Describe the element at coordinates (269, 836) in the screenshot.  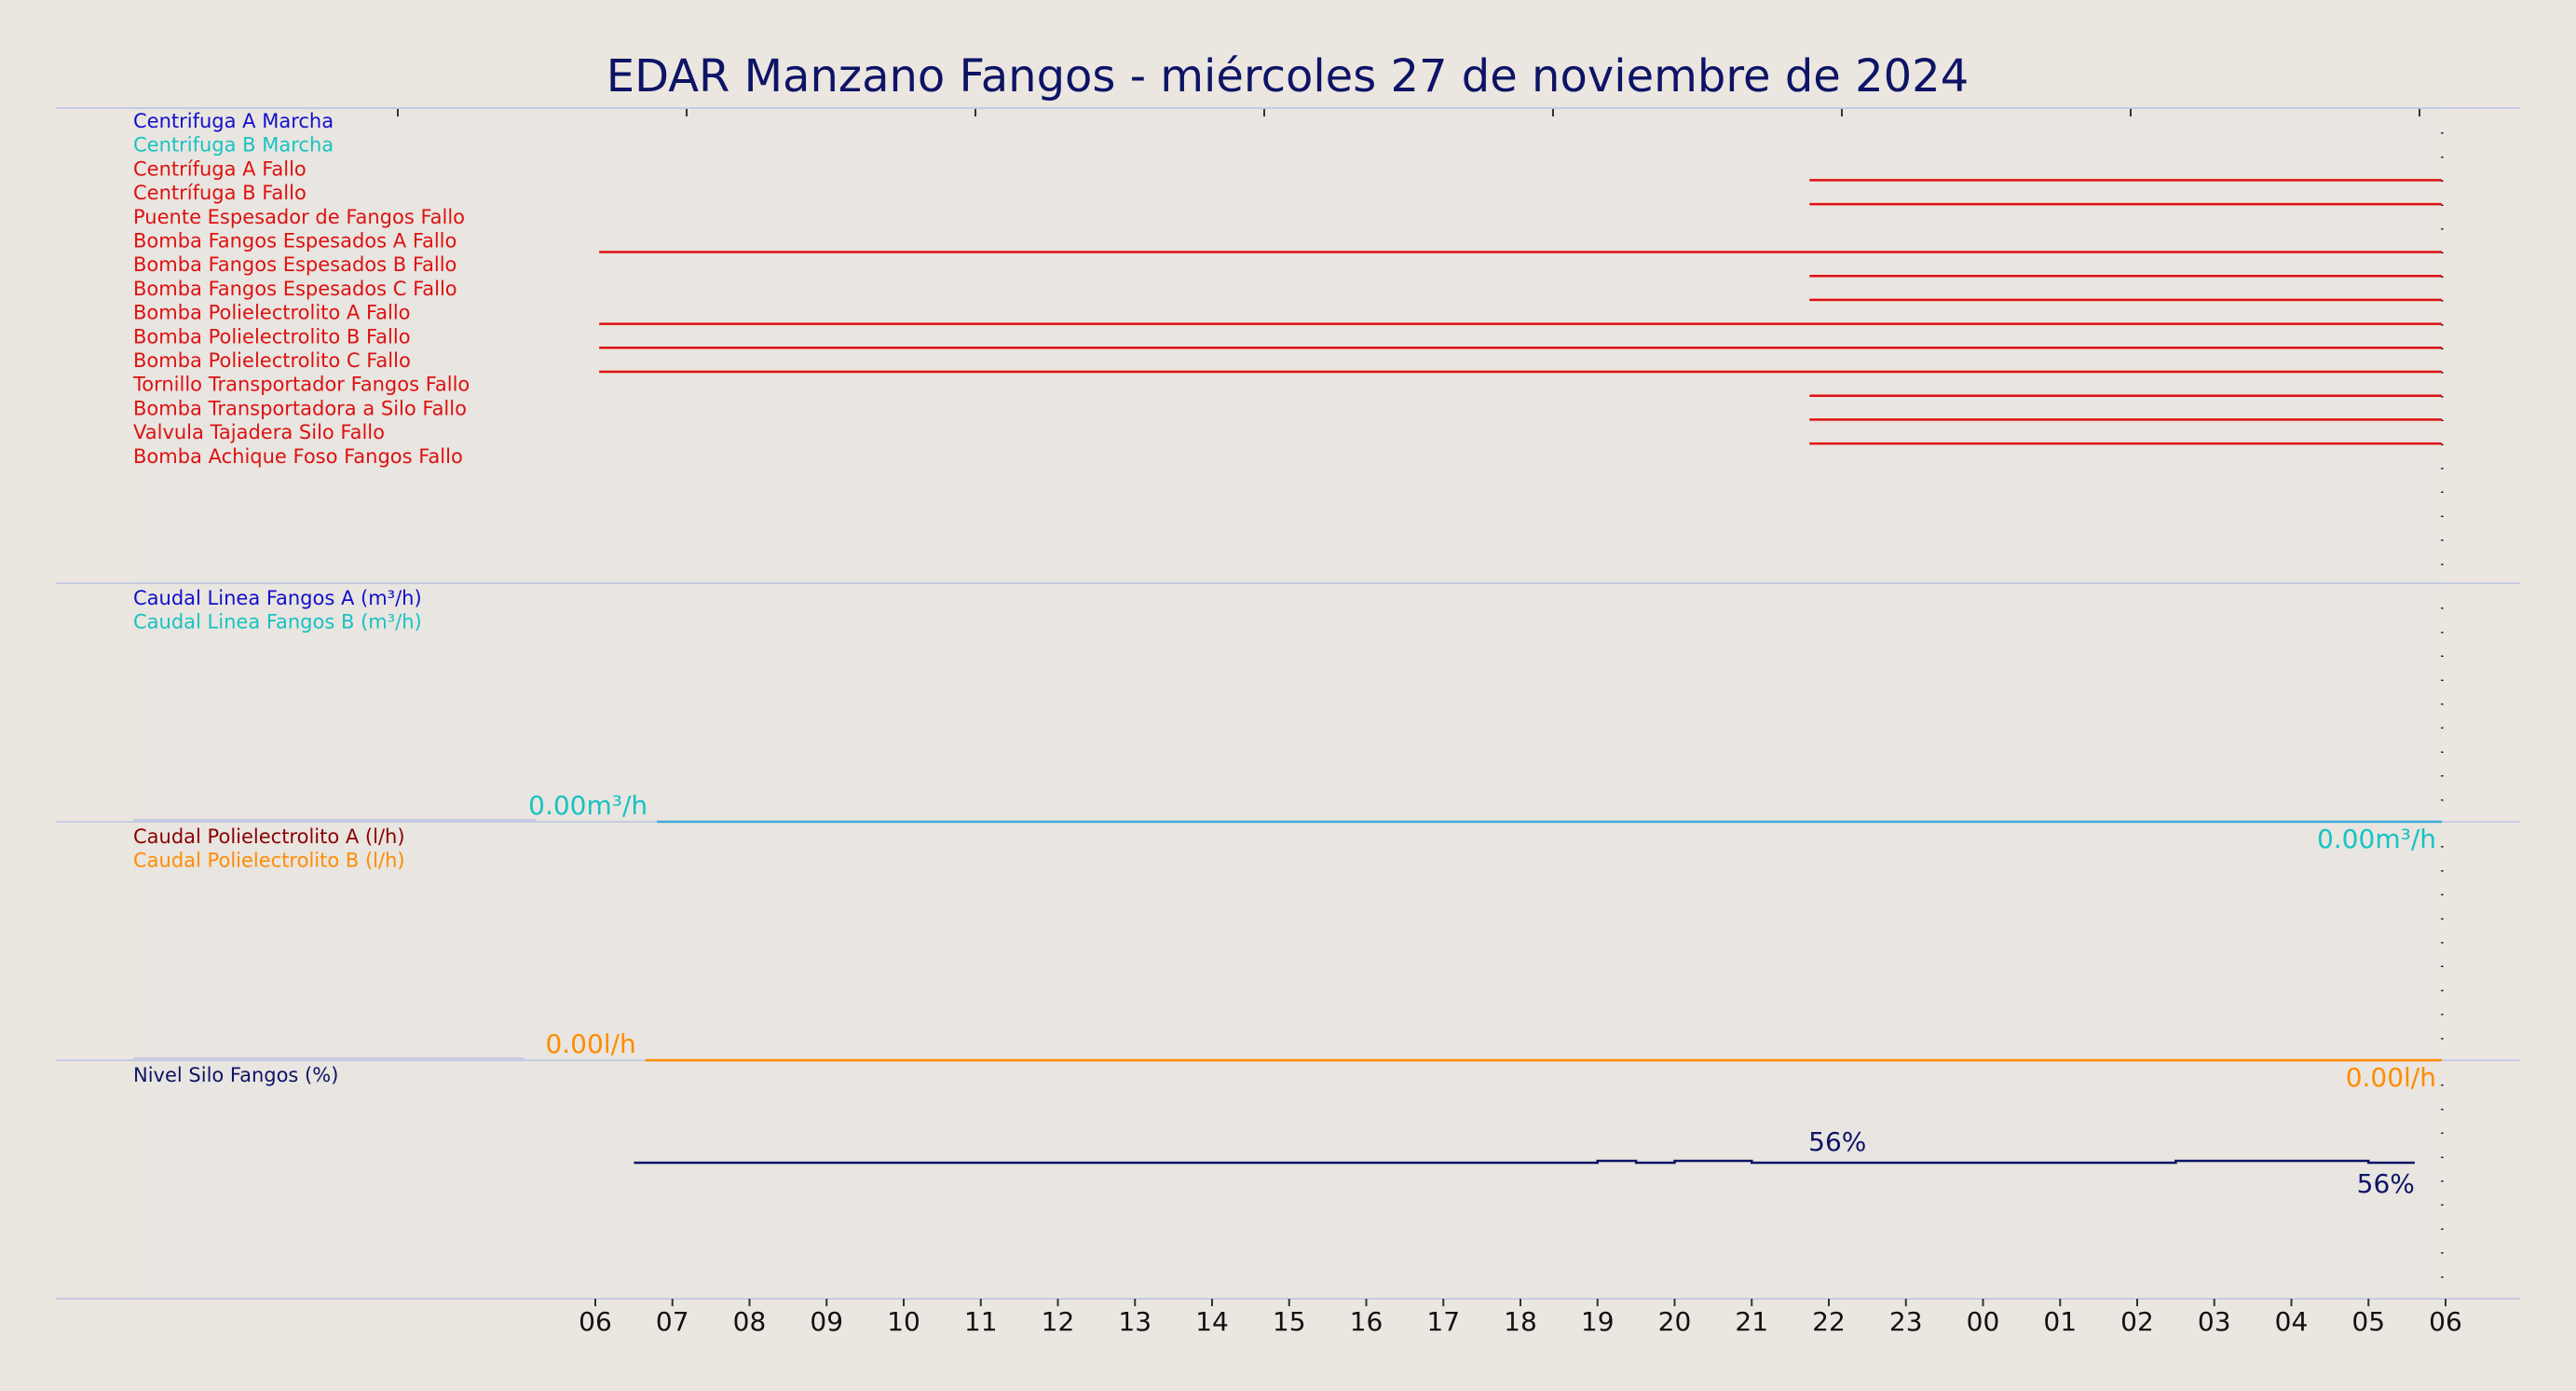
I see `series-label: Caudal Polielectrolito A (l/h)` at that location.